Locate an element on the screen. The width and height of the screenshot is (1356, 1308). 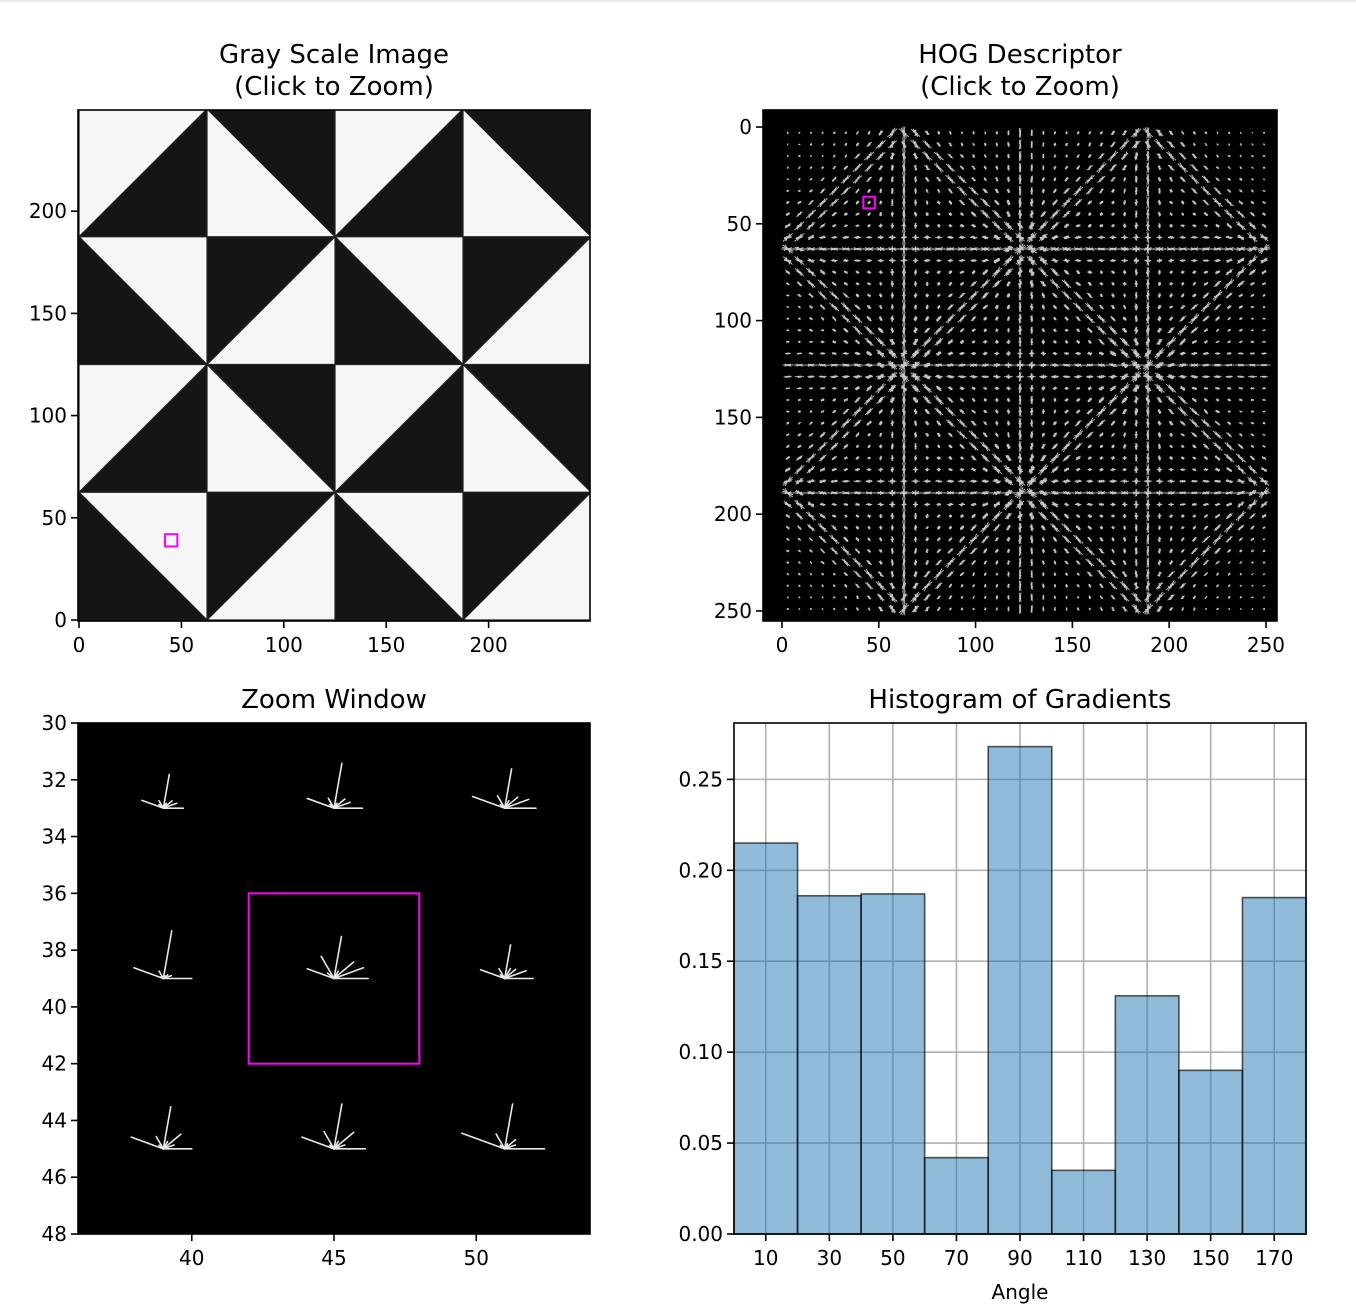
y-tick-label: 32 is located at coordinates (54, 780).